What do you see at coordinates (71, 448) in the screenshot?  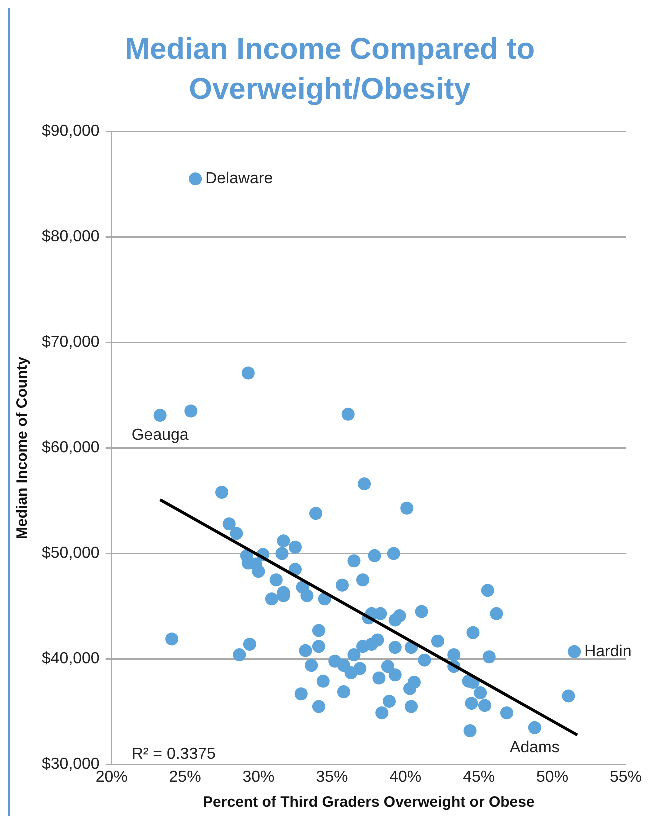 I see `y-tick-label: $60,000` at bounding box center [71, 448].